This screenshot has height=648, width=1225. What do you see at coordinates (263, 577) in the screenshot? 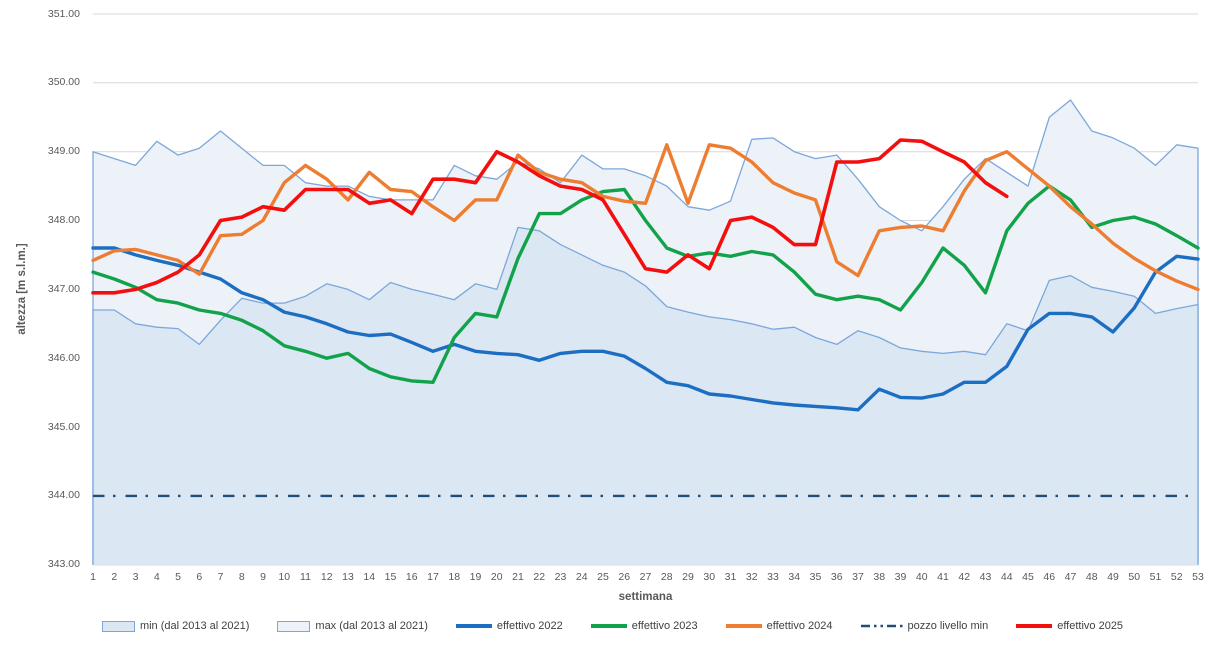
I see `x-tick-label: 9` at bounding box center [263, 577].